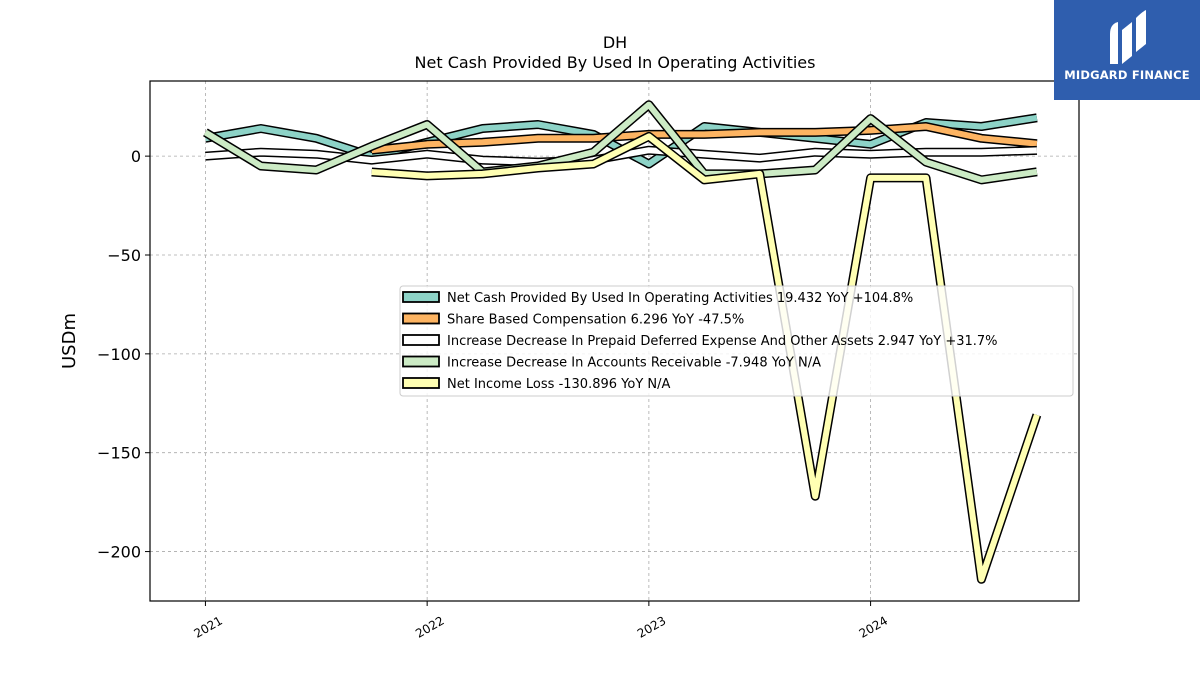 This screenshot has height=675, width=1200. I want to click on midgard-finance-logo: MIDGARD FINANCE, so click(1127, 50).